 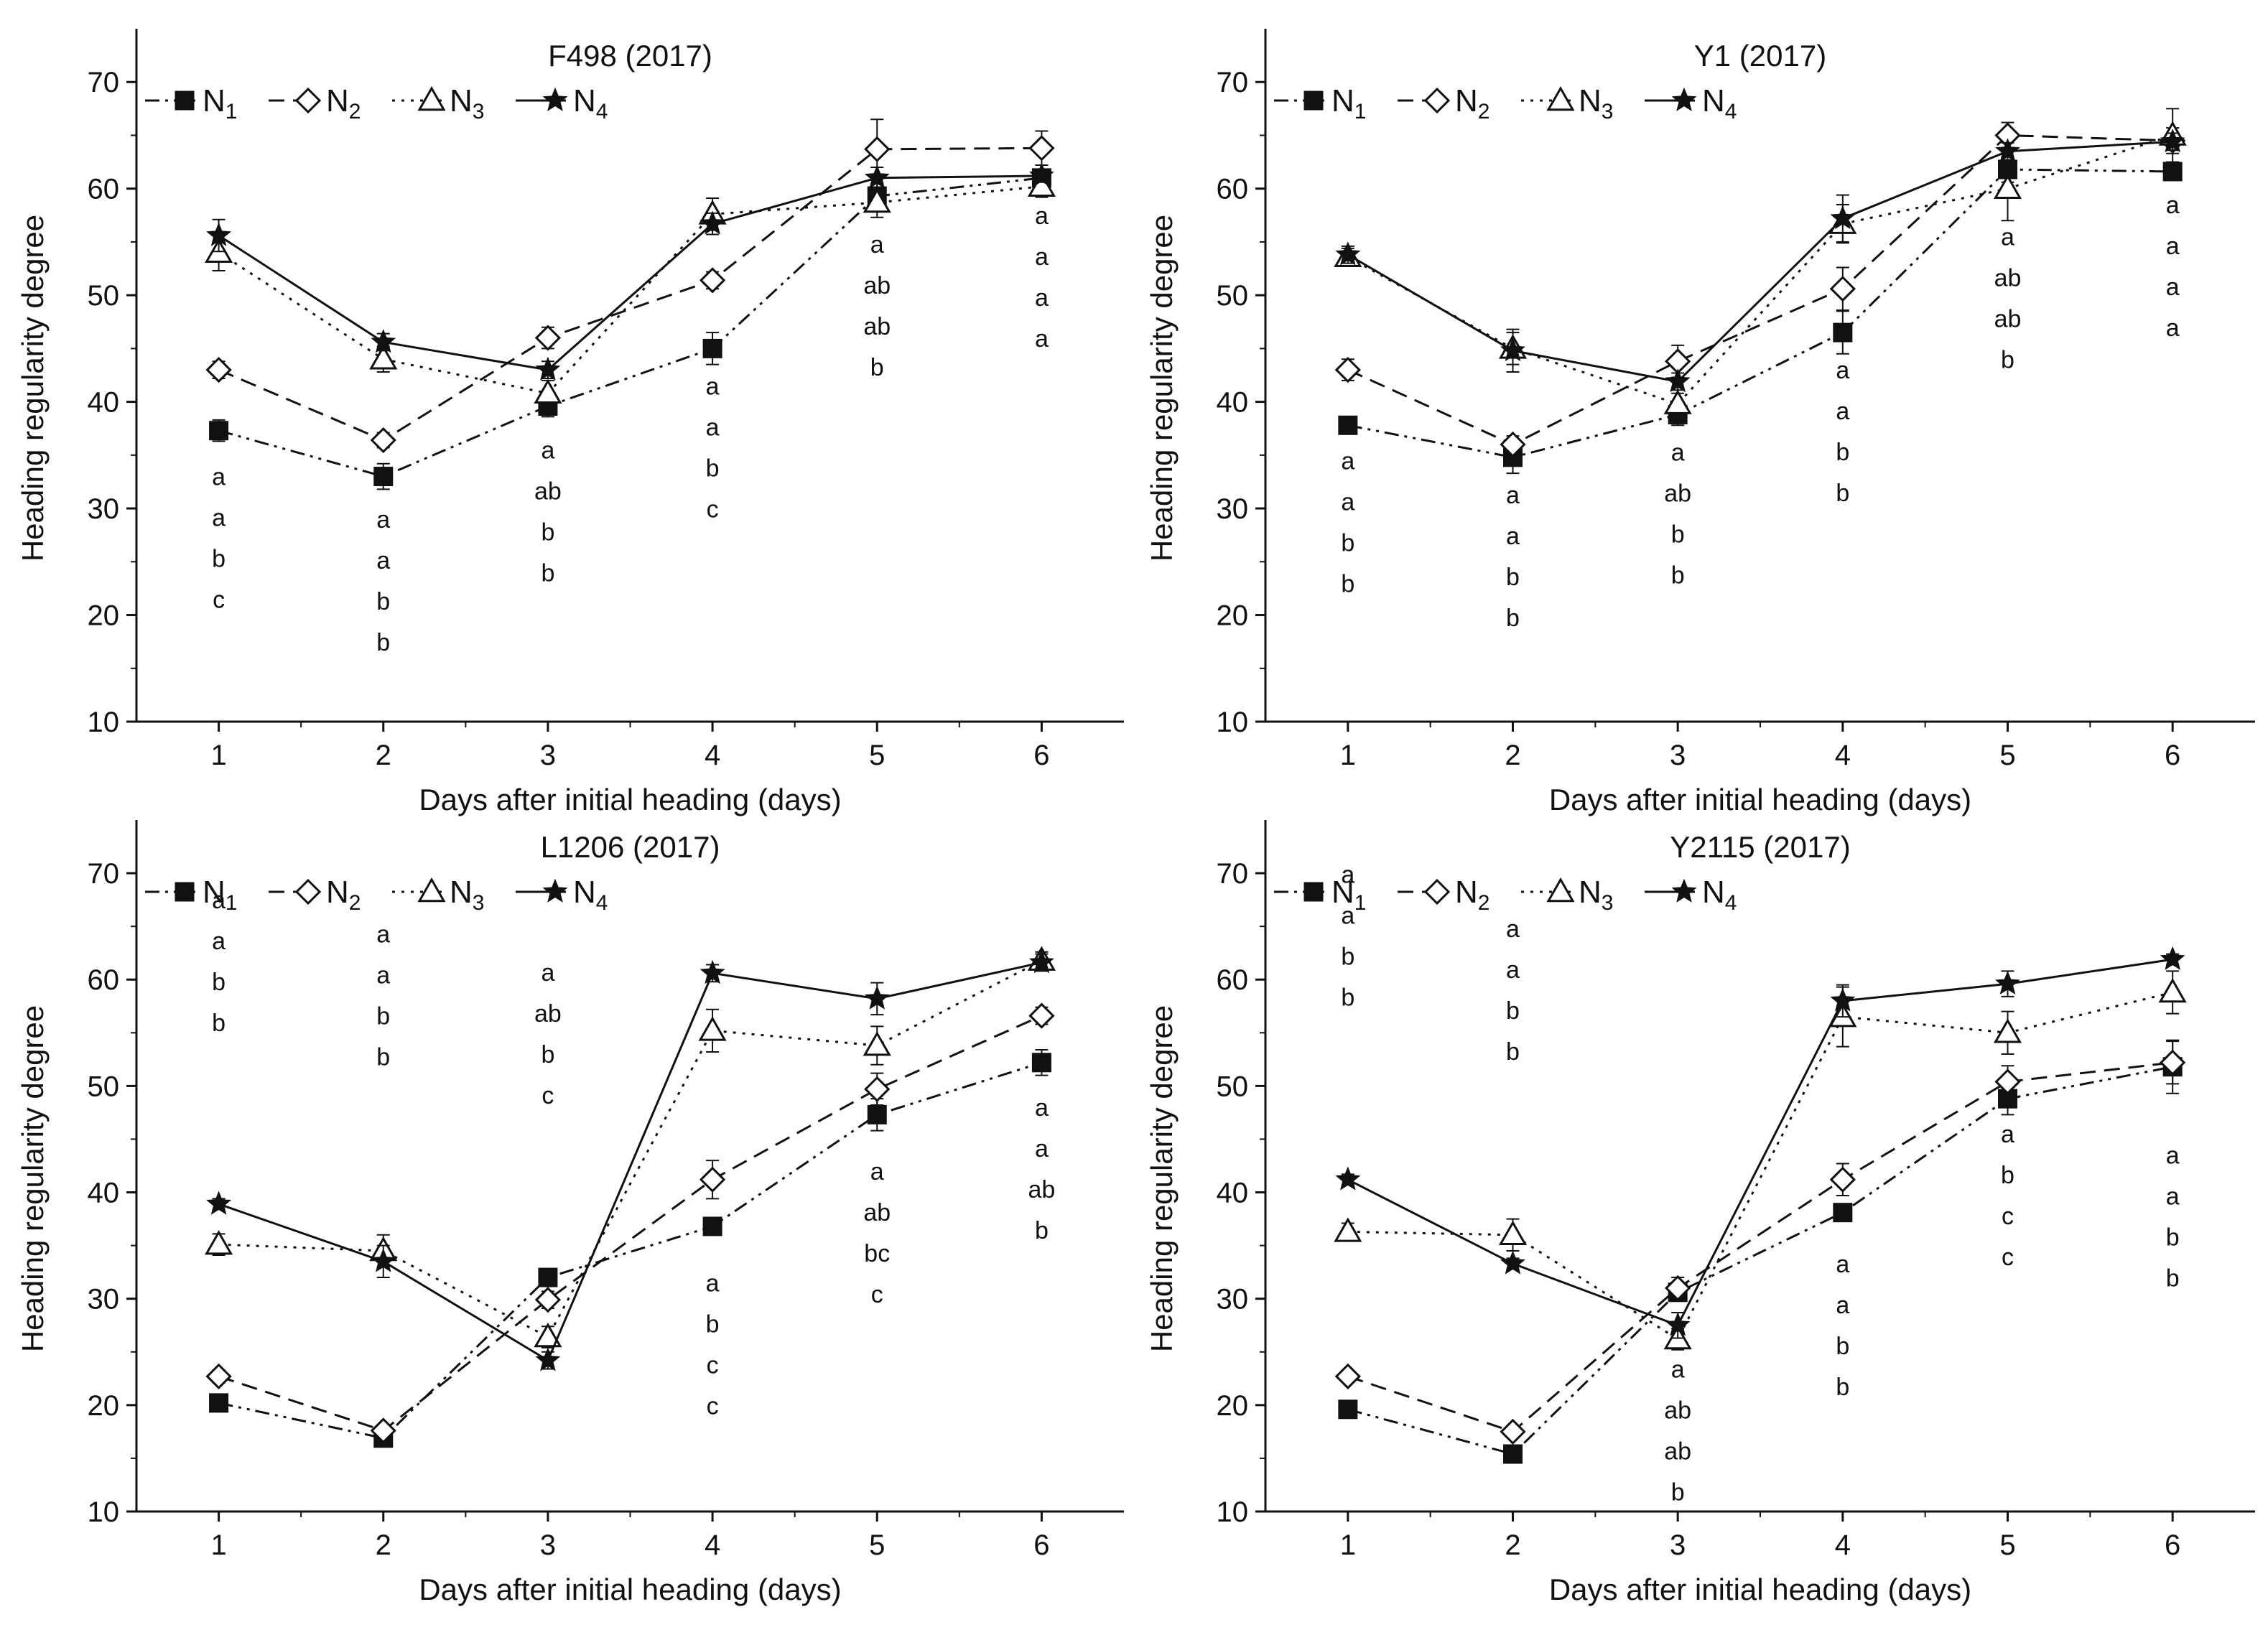 I want to click on legend-marker-N1, so click(x=1313, y=100).